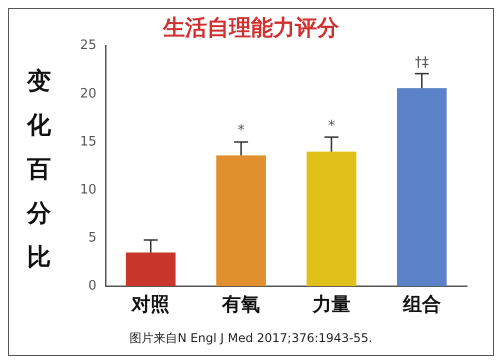  Describe the element at coordinates (421, 305) in the screenshot. I see `x-tick-label: 组合` at that location.